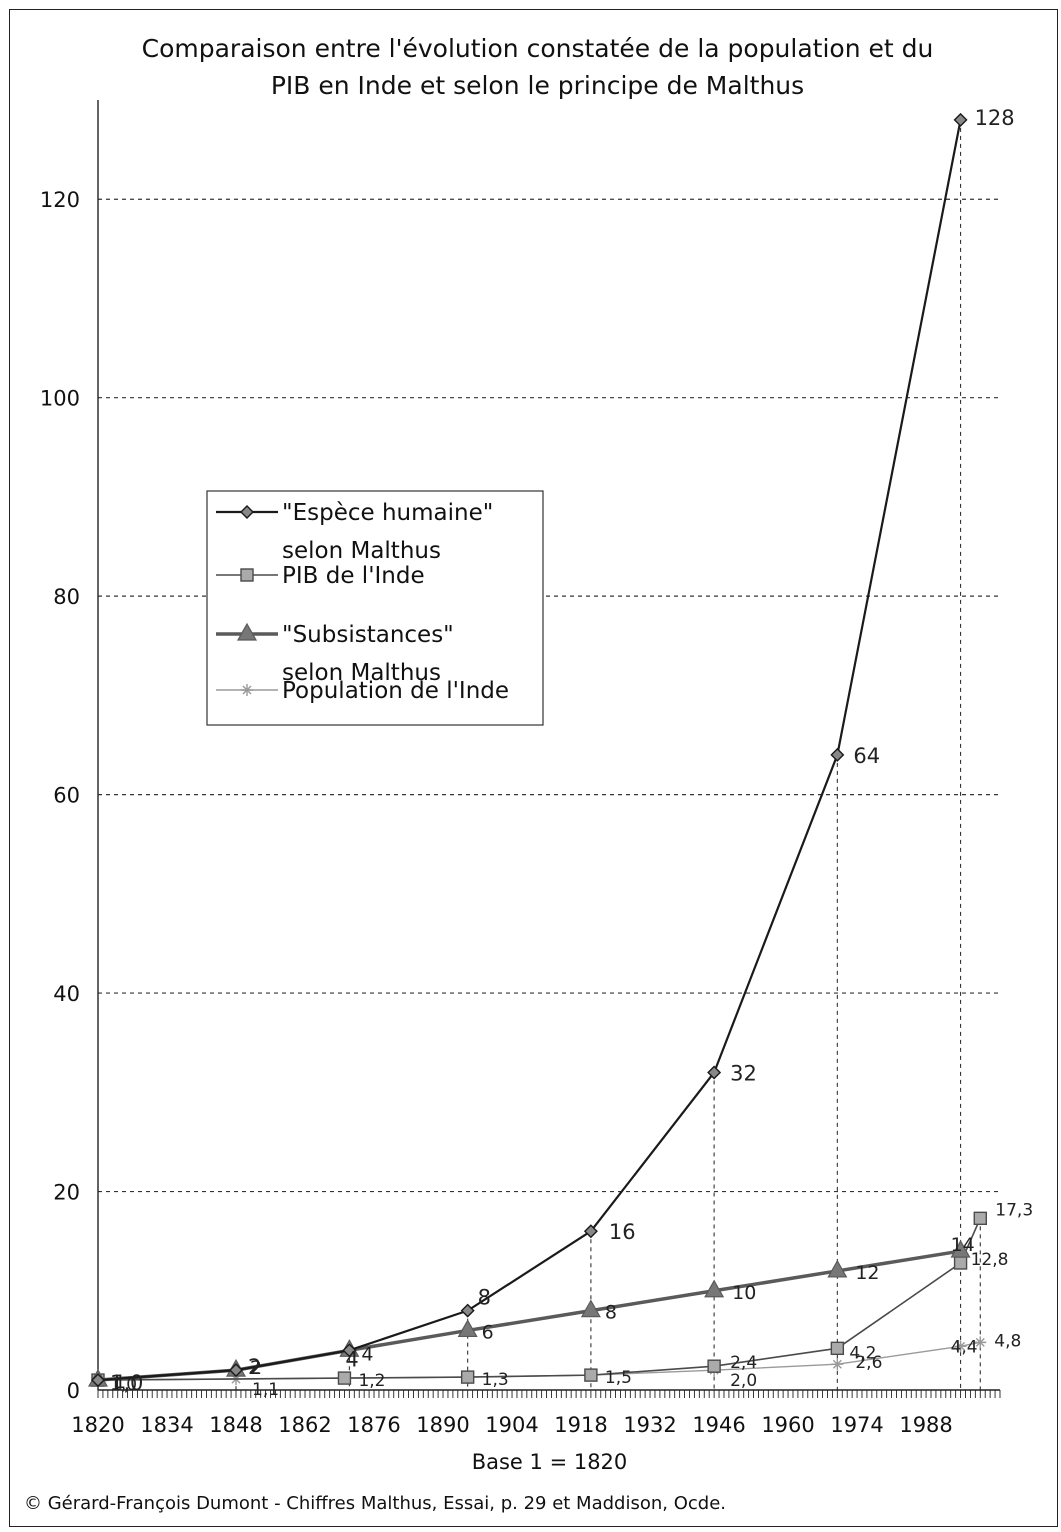 The image size is (1061, 1532). I want to click on data-label-1-7: 17,3, so click(1014, 1210).